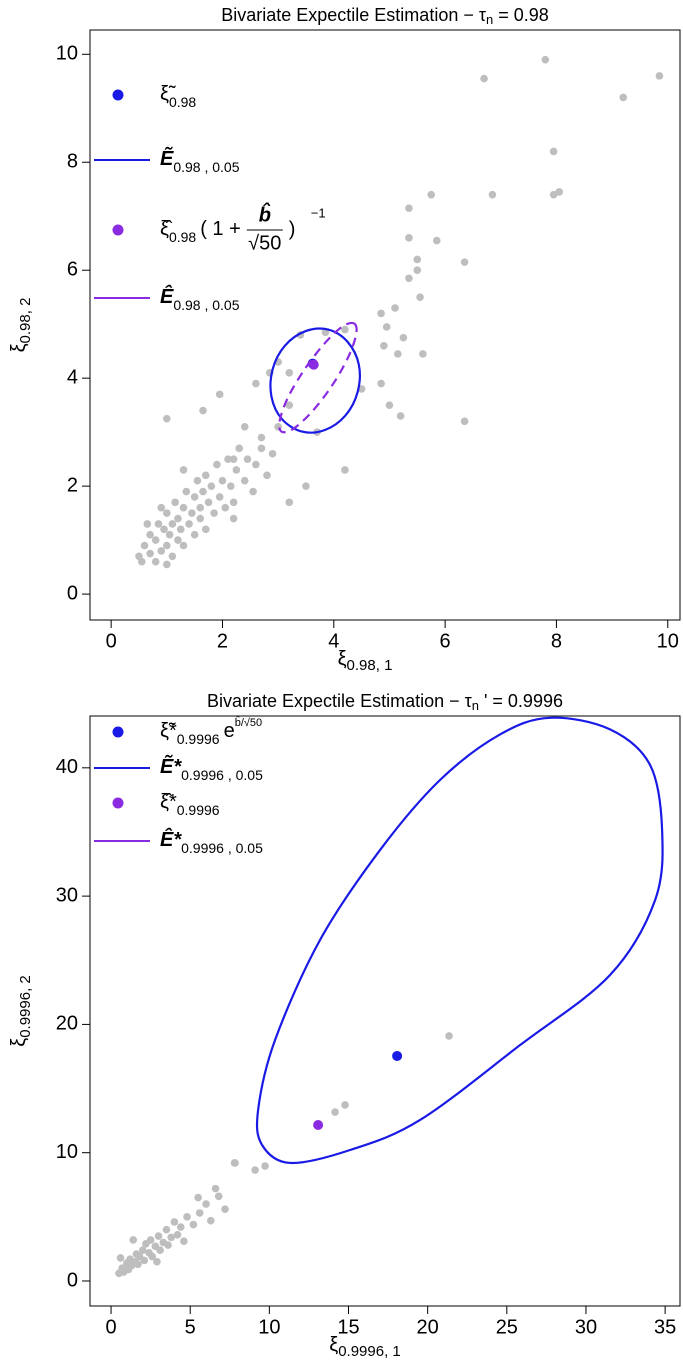 The height and width of the screenshot is (1368, 683). What do you see at coordinates (586, 1327) in the screenshot?
I see `x-tick-label: 30` at bounding box center [586, 1327].